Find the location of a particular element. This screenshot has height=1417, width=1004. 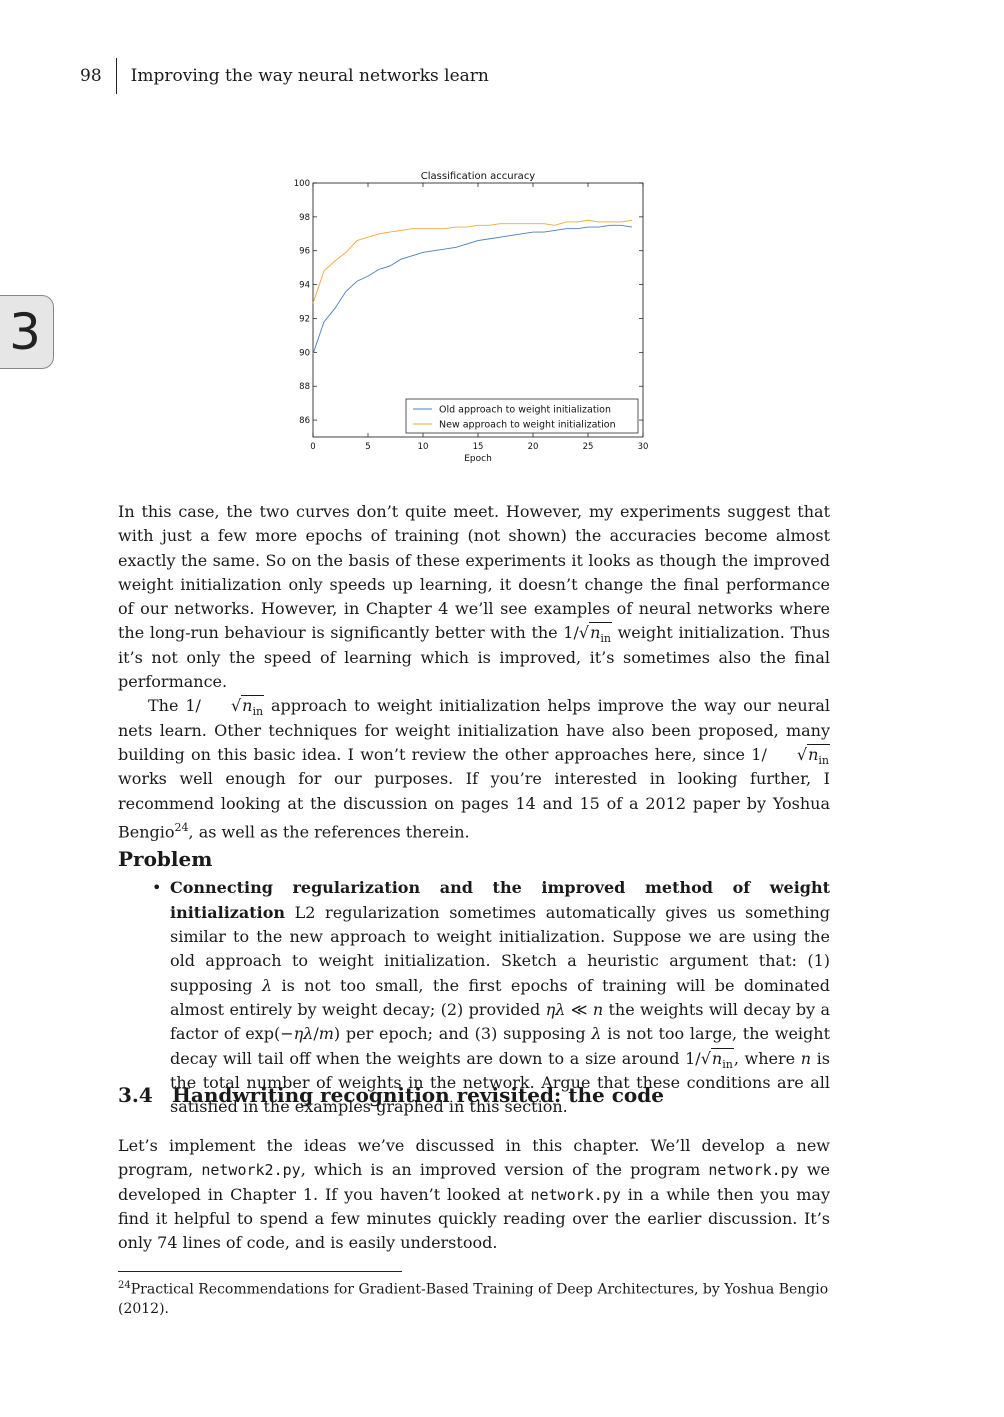

x-tick-label: 30 is located at coordinates (643, 447).